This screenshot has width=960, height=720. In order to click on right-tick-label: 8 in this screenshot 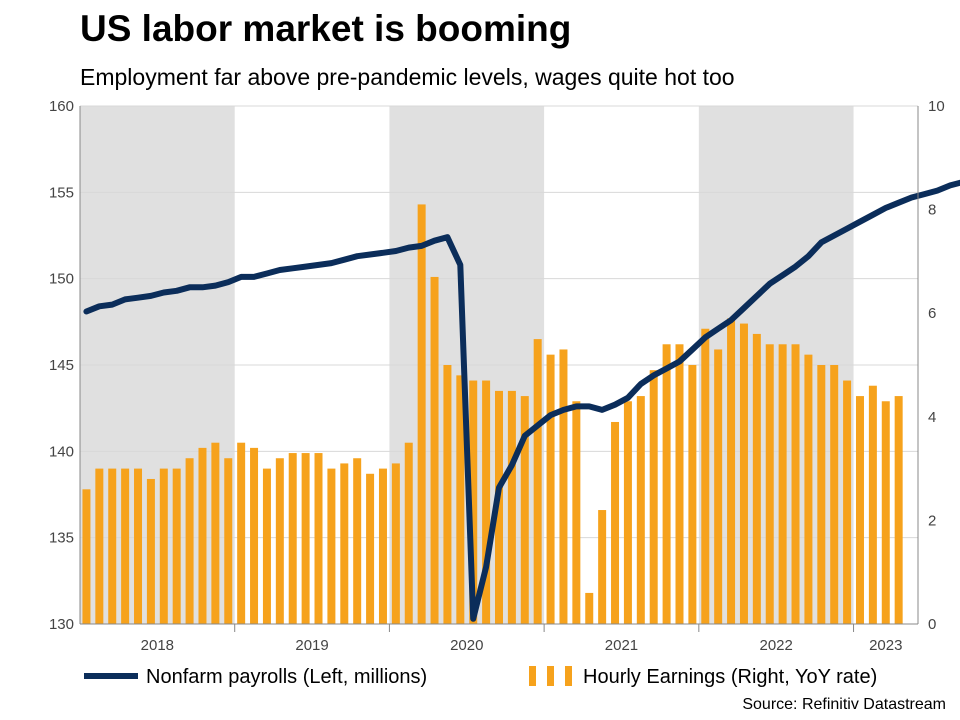, I will do `click(932, 210)`.